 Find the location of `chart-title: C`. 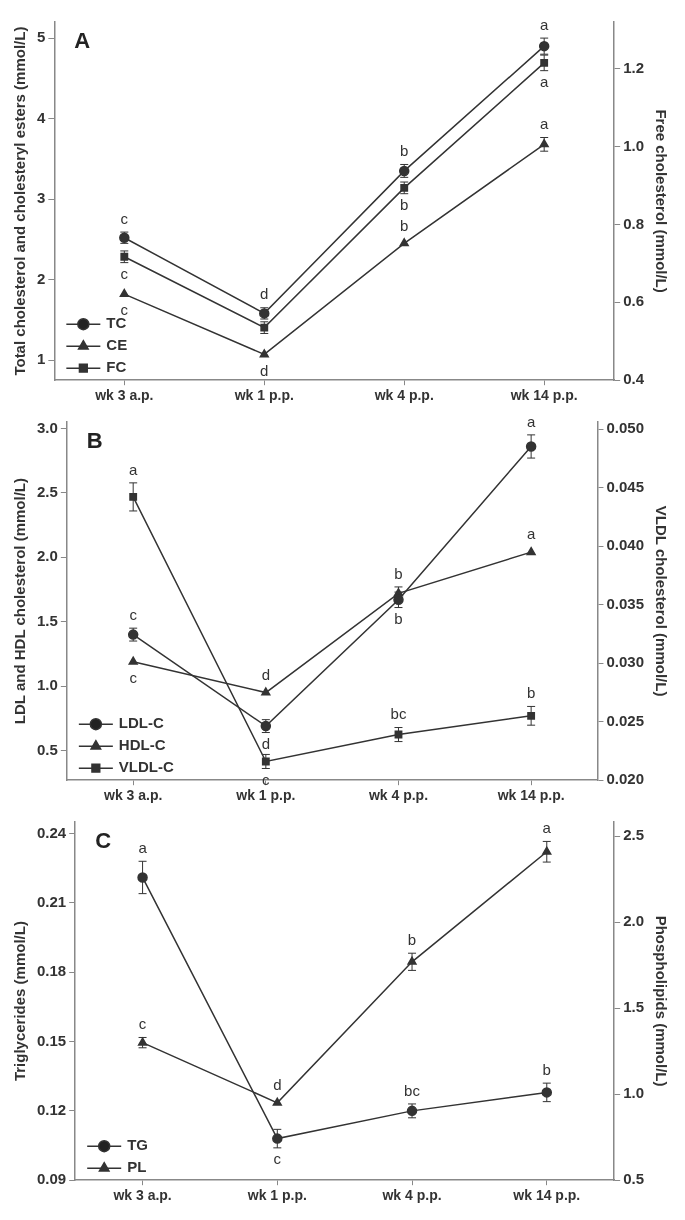

chart-title: C is located at coordinates (103, 841).